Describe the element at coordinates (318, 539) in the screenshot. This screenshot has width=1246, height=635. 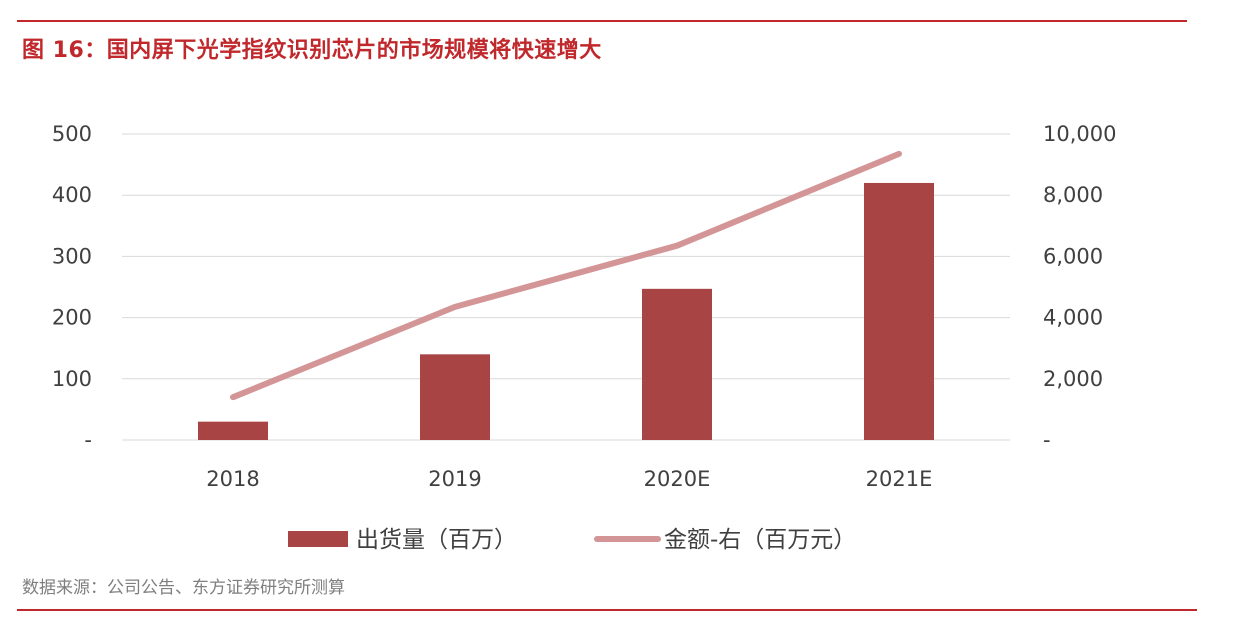
I see `legend-bar-swatch` at that location.